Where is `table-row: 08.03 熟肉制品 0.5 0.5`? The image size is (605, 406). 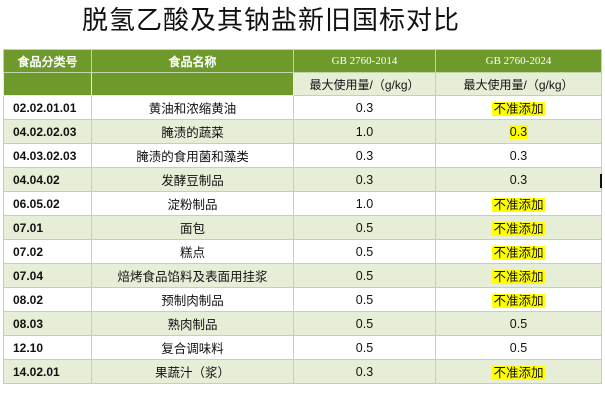 table-row: 08.03 熟肉制品 0.5 0.5 is located at coordinates (302, 323).